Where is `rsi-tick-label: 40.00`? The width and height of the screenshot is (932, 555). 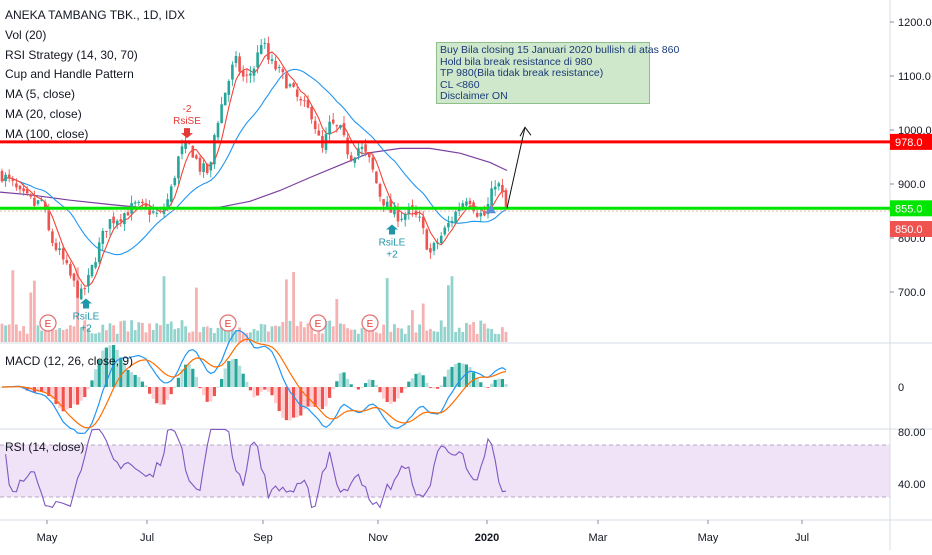
rsi-tick-label: 40.00 is located at coordinates (912, 485).